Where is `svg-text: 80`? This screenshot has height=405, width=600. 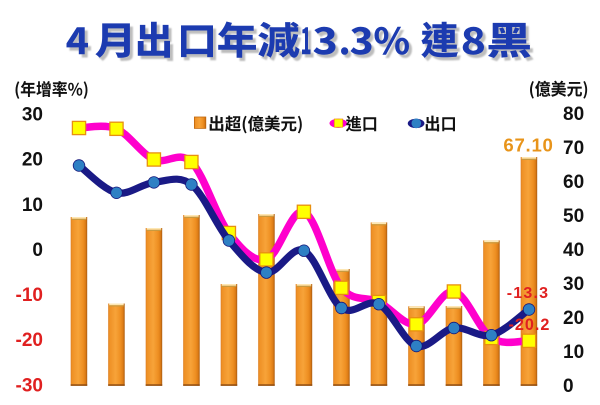 svg-text: 80 is located at coordinates (573, 114).